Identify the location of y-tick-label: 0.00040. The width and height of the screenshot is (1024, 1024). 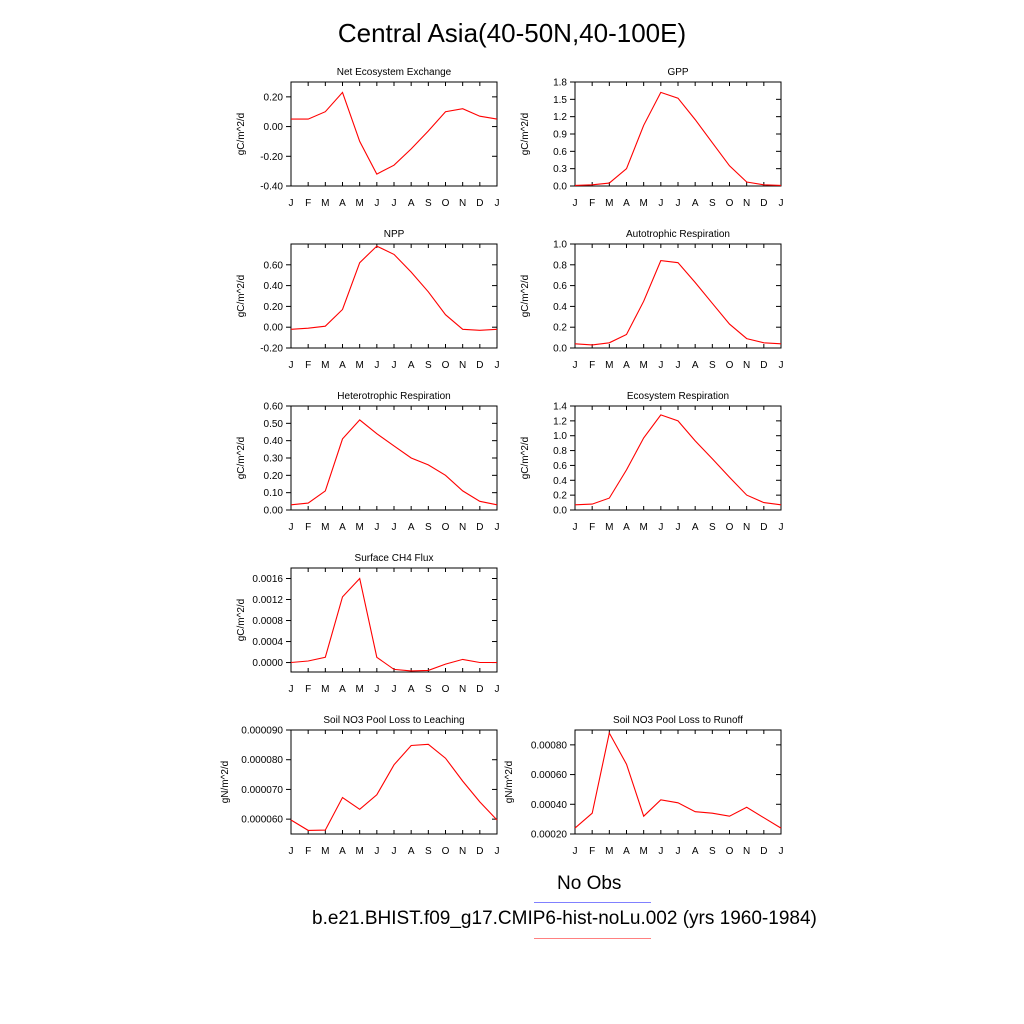
(549, 805).